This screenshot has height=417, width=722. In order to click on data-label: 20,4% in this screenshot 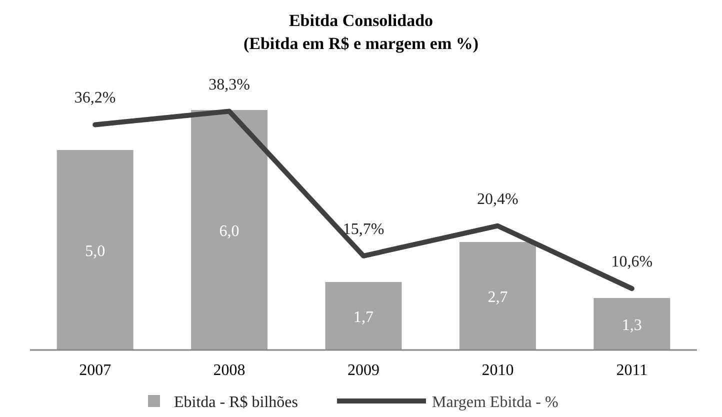, I will do `click(497, 199)`.